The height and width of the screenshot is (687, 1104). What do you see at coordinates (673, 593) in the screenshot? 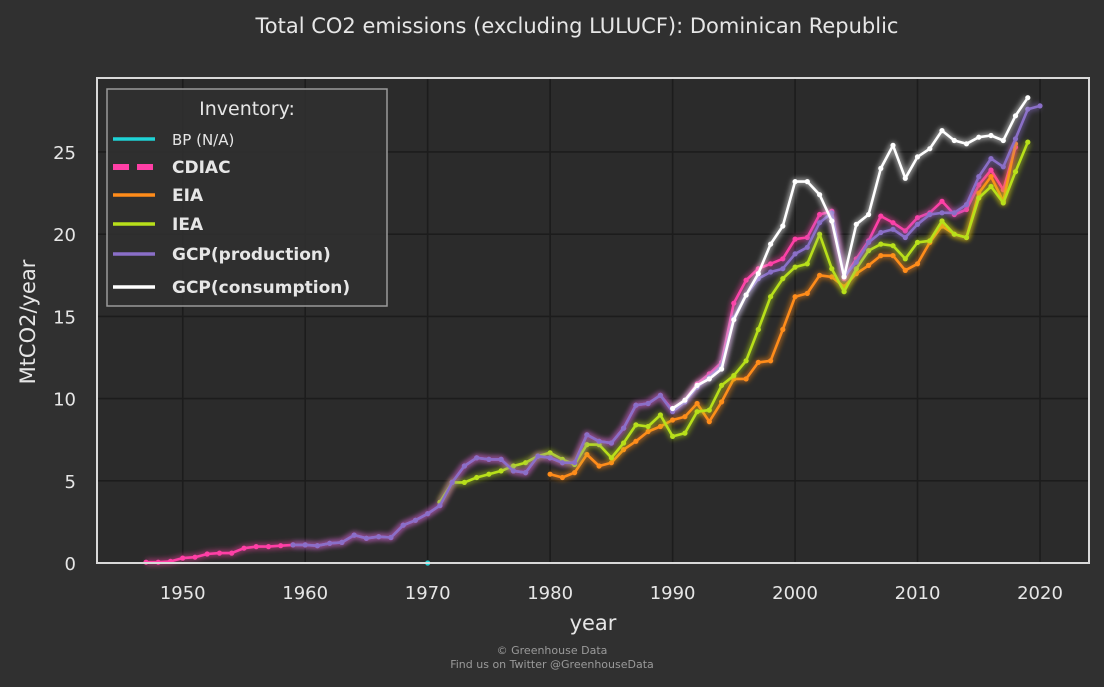
I see `x-tick-label: 1990` at bounding box center [673, 593].